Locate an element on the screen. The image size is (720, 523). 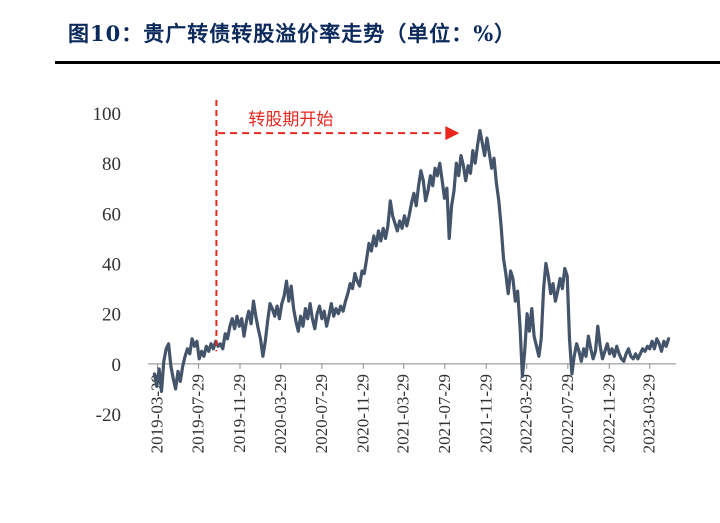
y-tick-label: 20 is located at coordinates (111, 315).